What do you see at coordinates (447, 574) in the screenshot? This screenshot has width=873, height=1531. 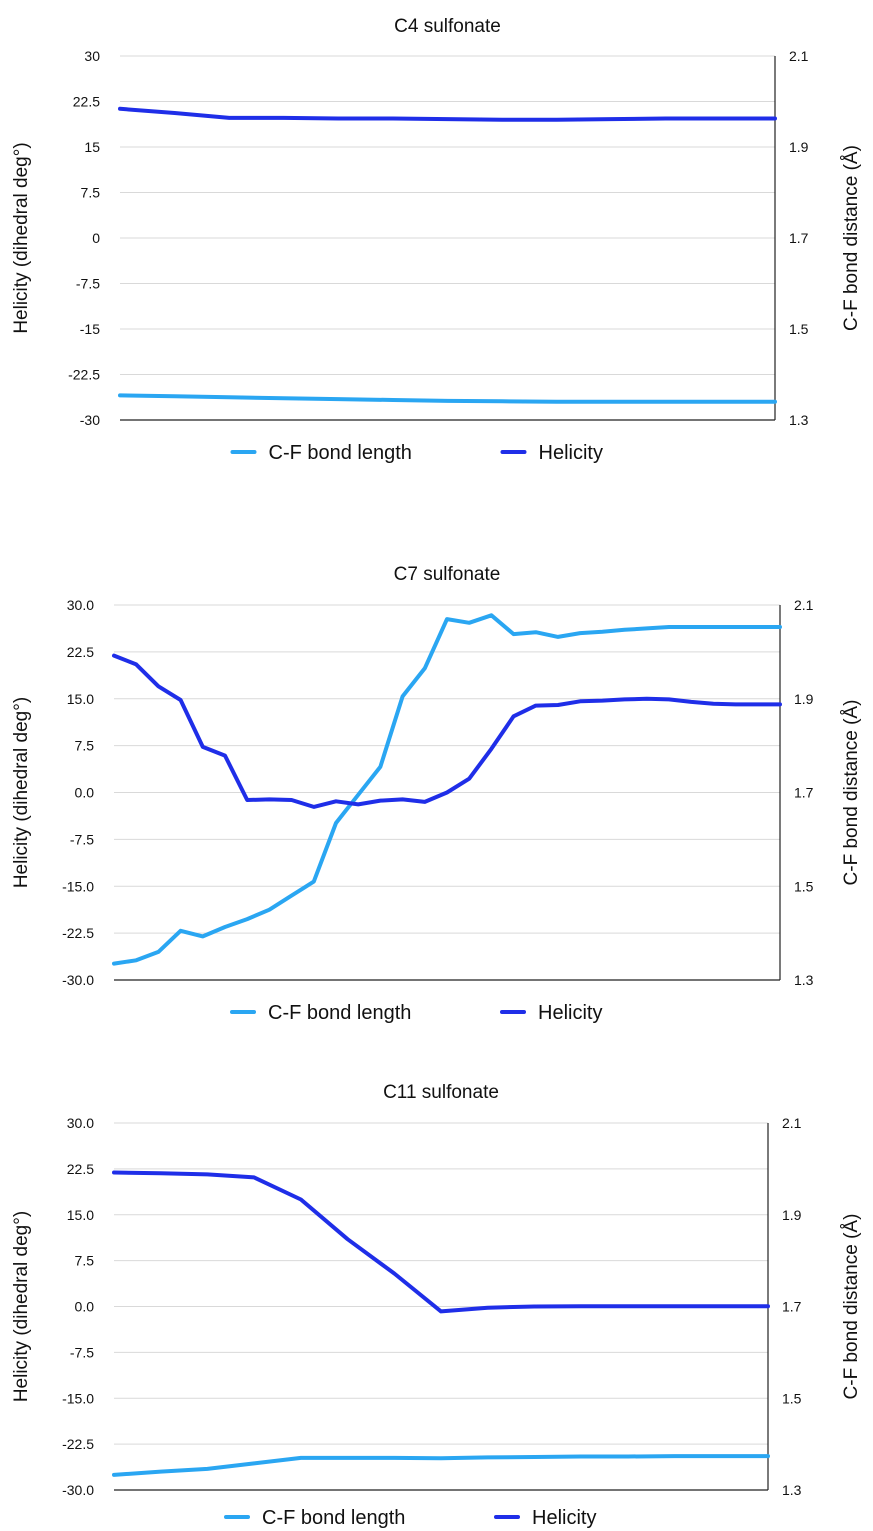 I see `chart-title: C7 sulfonate` at bounding box center [447, 574].